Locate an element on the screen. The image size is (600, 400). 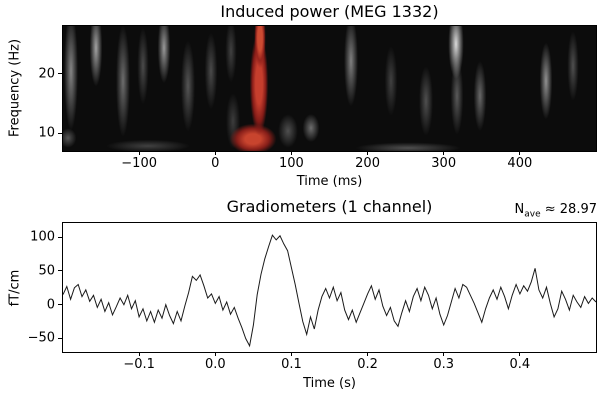
top-plot-title: Induced power (MEG 1332) is located at coordinates (329, 11).